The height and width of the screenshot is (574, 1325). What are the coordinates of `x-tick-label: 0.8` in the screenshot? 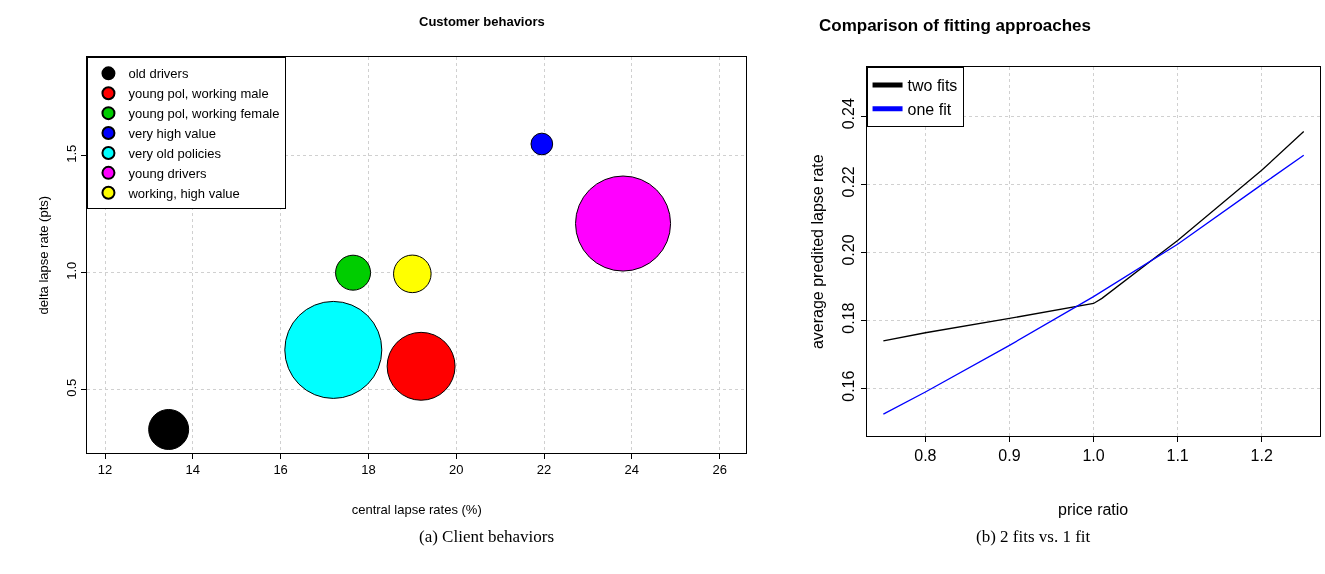 It's located at (925, 456).